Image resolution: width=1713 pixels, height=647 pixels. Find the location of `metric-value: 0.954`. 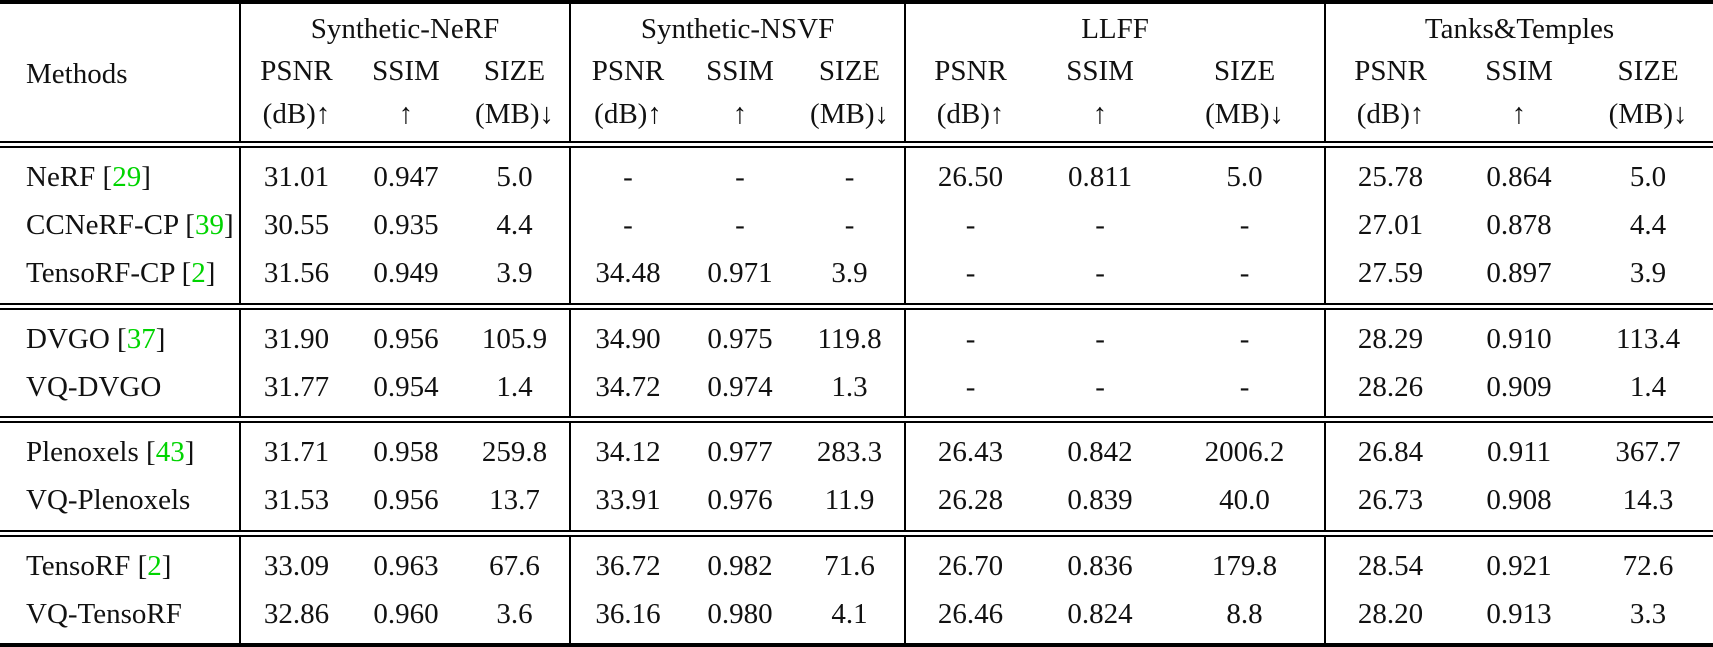

metric-value: 0.954 is located at coordinates (406, 386).